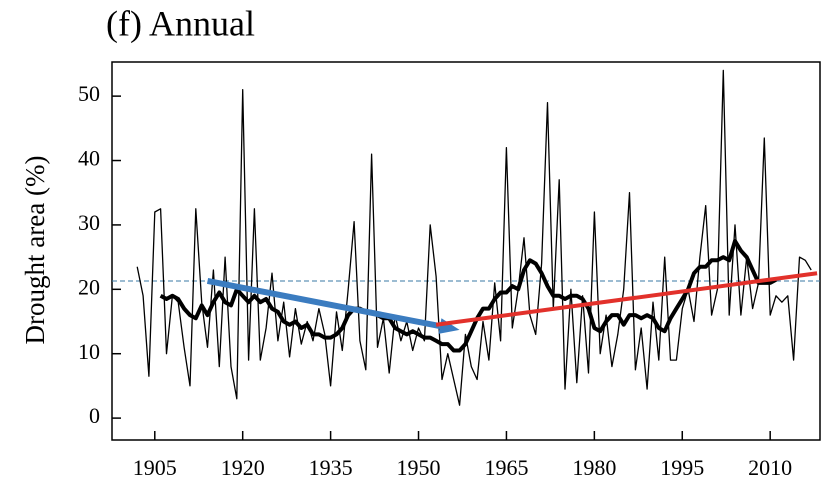  What do you see at coordinates (35, 250) in the screenshot?
I see `y-axis-label: Drought area (%)` at bounding box center [35, 250].